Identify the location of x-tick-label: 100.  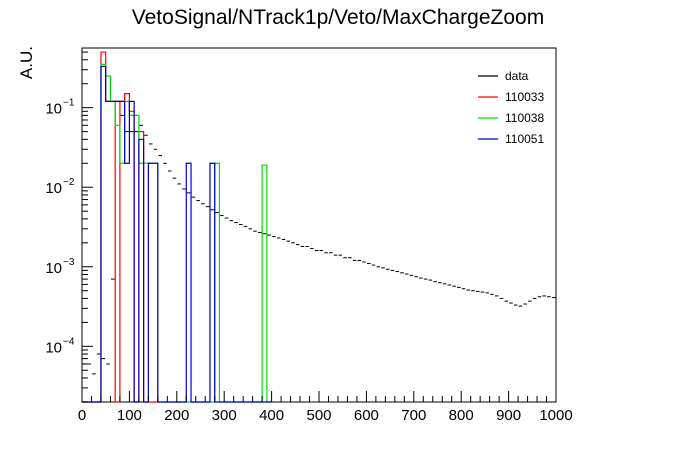
(129, 415).